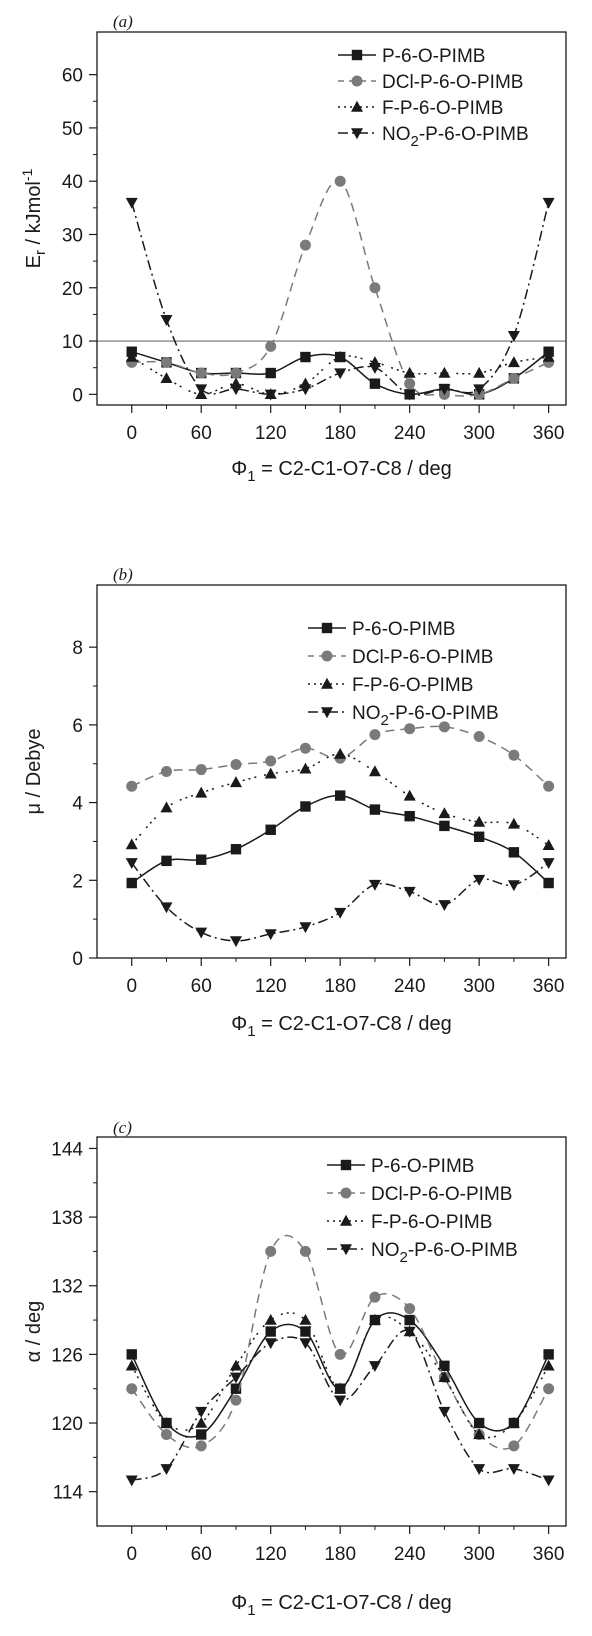 The width and height of the screenshot is (592, 1636). Describe the element at coordinates (77, 959) in the screenshot. I see `y-tick-label: 0` at that location.